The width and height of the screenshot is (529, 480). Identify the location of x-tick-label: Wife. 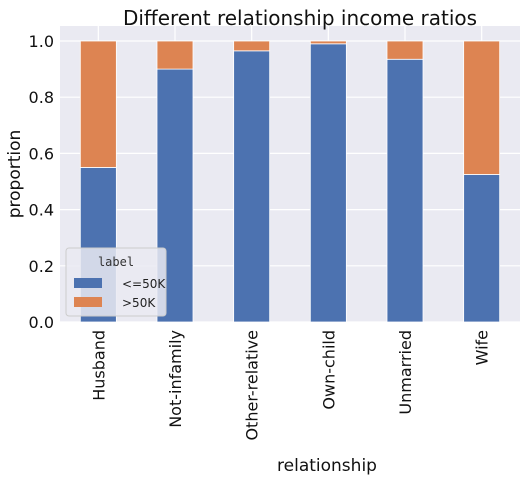
(482, 347).